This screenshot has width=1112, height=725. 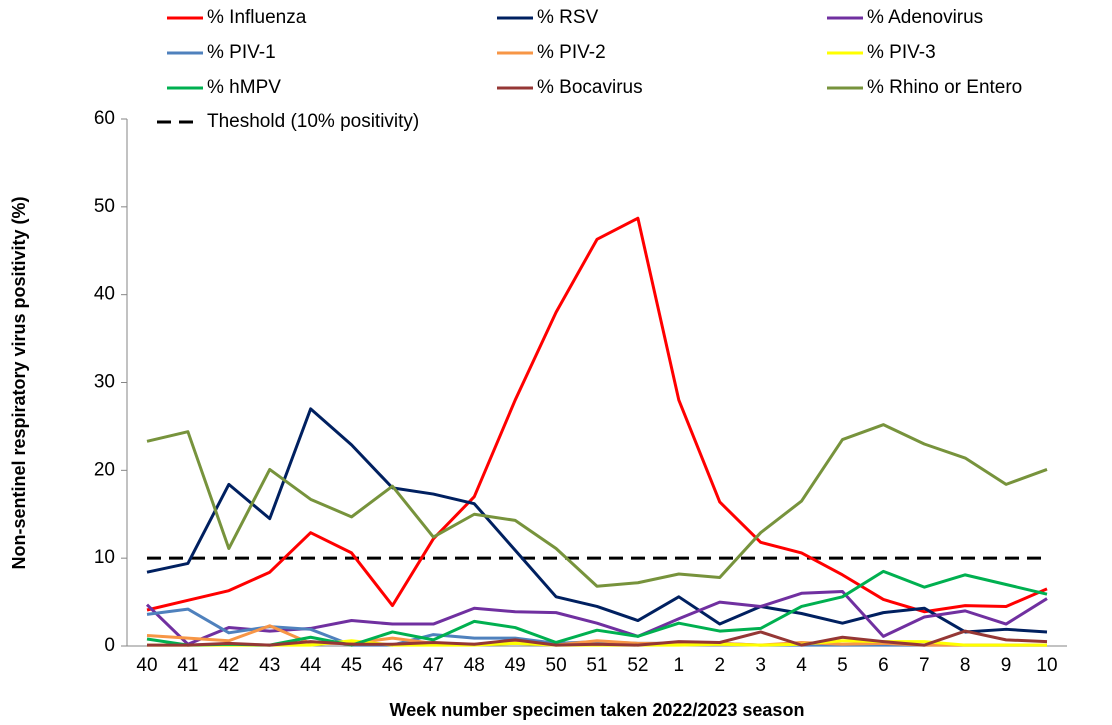 I want to click on legend-label: % Rhino or Entero, so click(x=944, y=87).